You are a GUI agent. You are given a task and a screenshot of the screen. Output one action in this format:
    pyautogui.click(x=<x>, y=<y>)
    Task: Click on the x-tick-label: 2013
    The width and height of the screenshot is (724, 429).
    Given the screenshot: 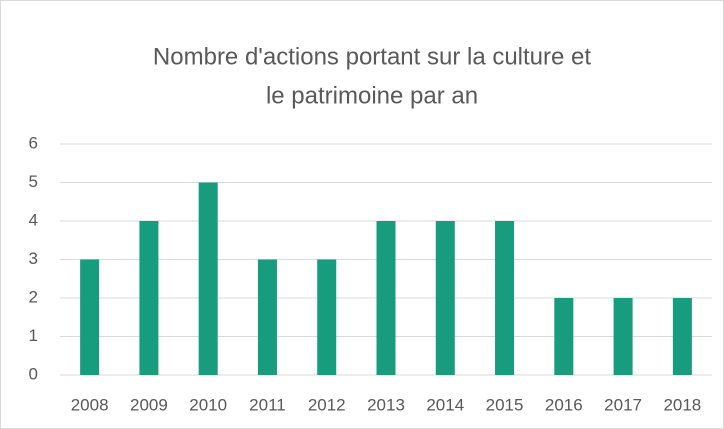 What is the action you would take?
    pyautogui.click(x=386, y=404)
    